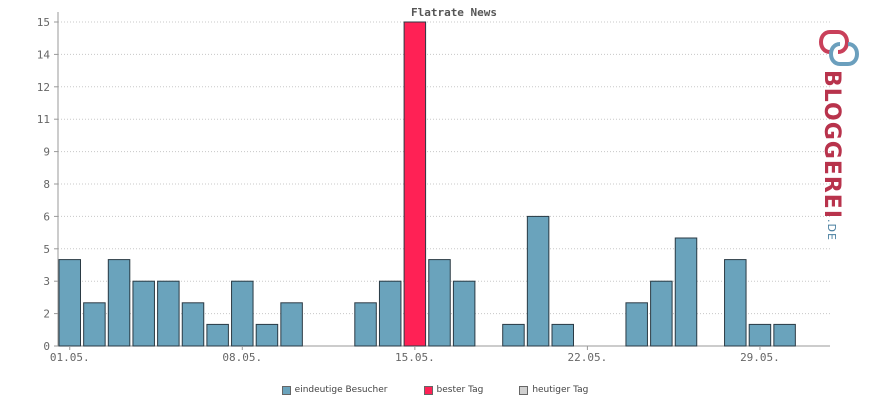 This screenshot has width=870, height=400. I want to click on y-tick-label: 2, so click(46, 314).